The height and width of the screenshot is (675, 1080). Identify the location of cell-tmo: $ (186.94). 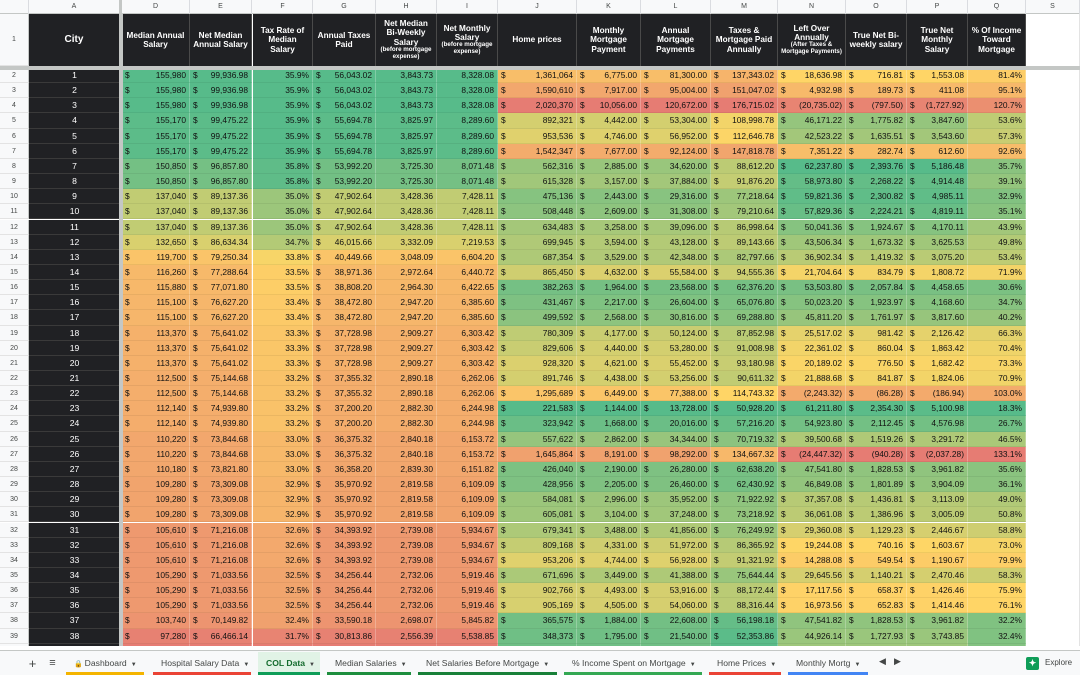
(937, 394).